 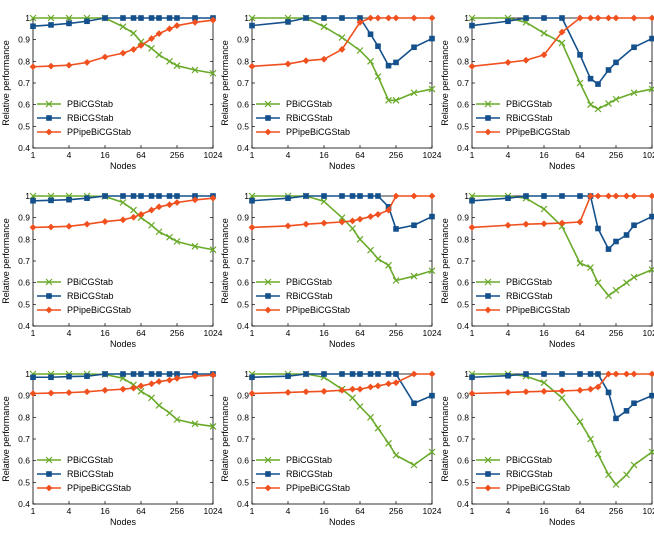 I want to click on x-tick-label: 1024, so click(x=648, y=155).